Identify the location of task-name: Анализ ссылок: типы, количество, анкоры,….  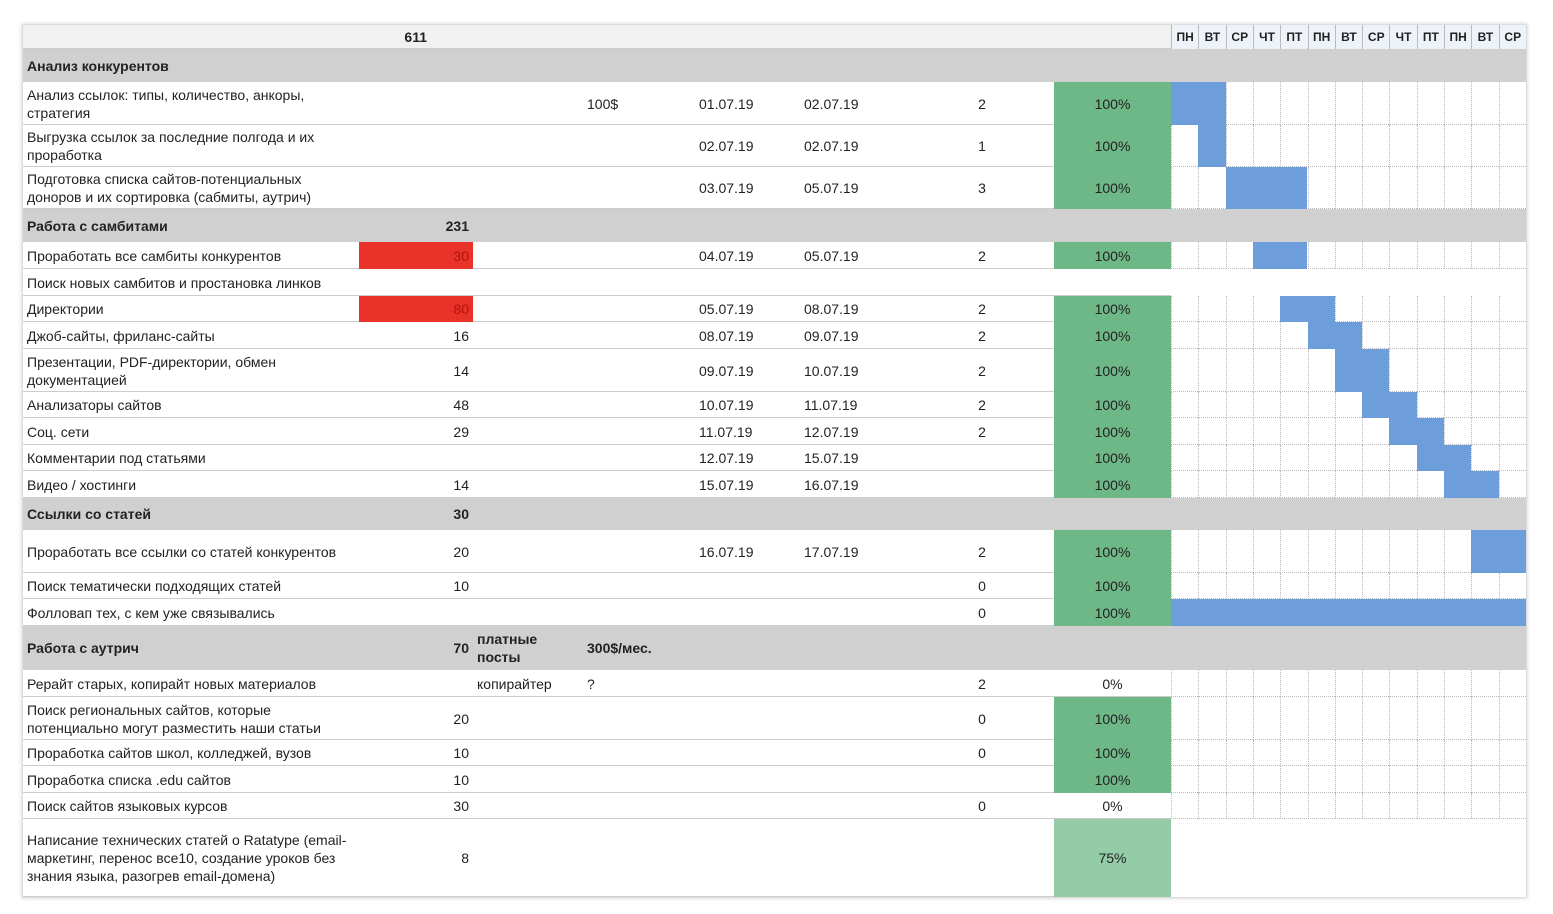
(166, 103).